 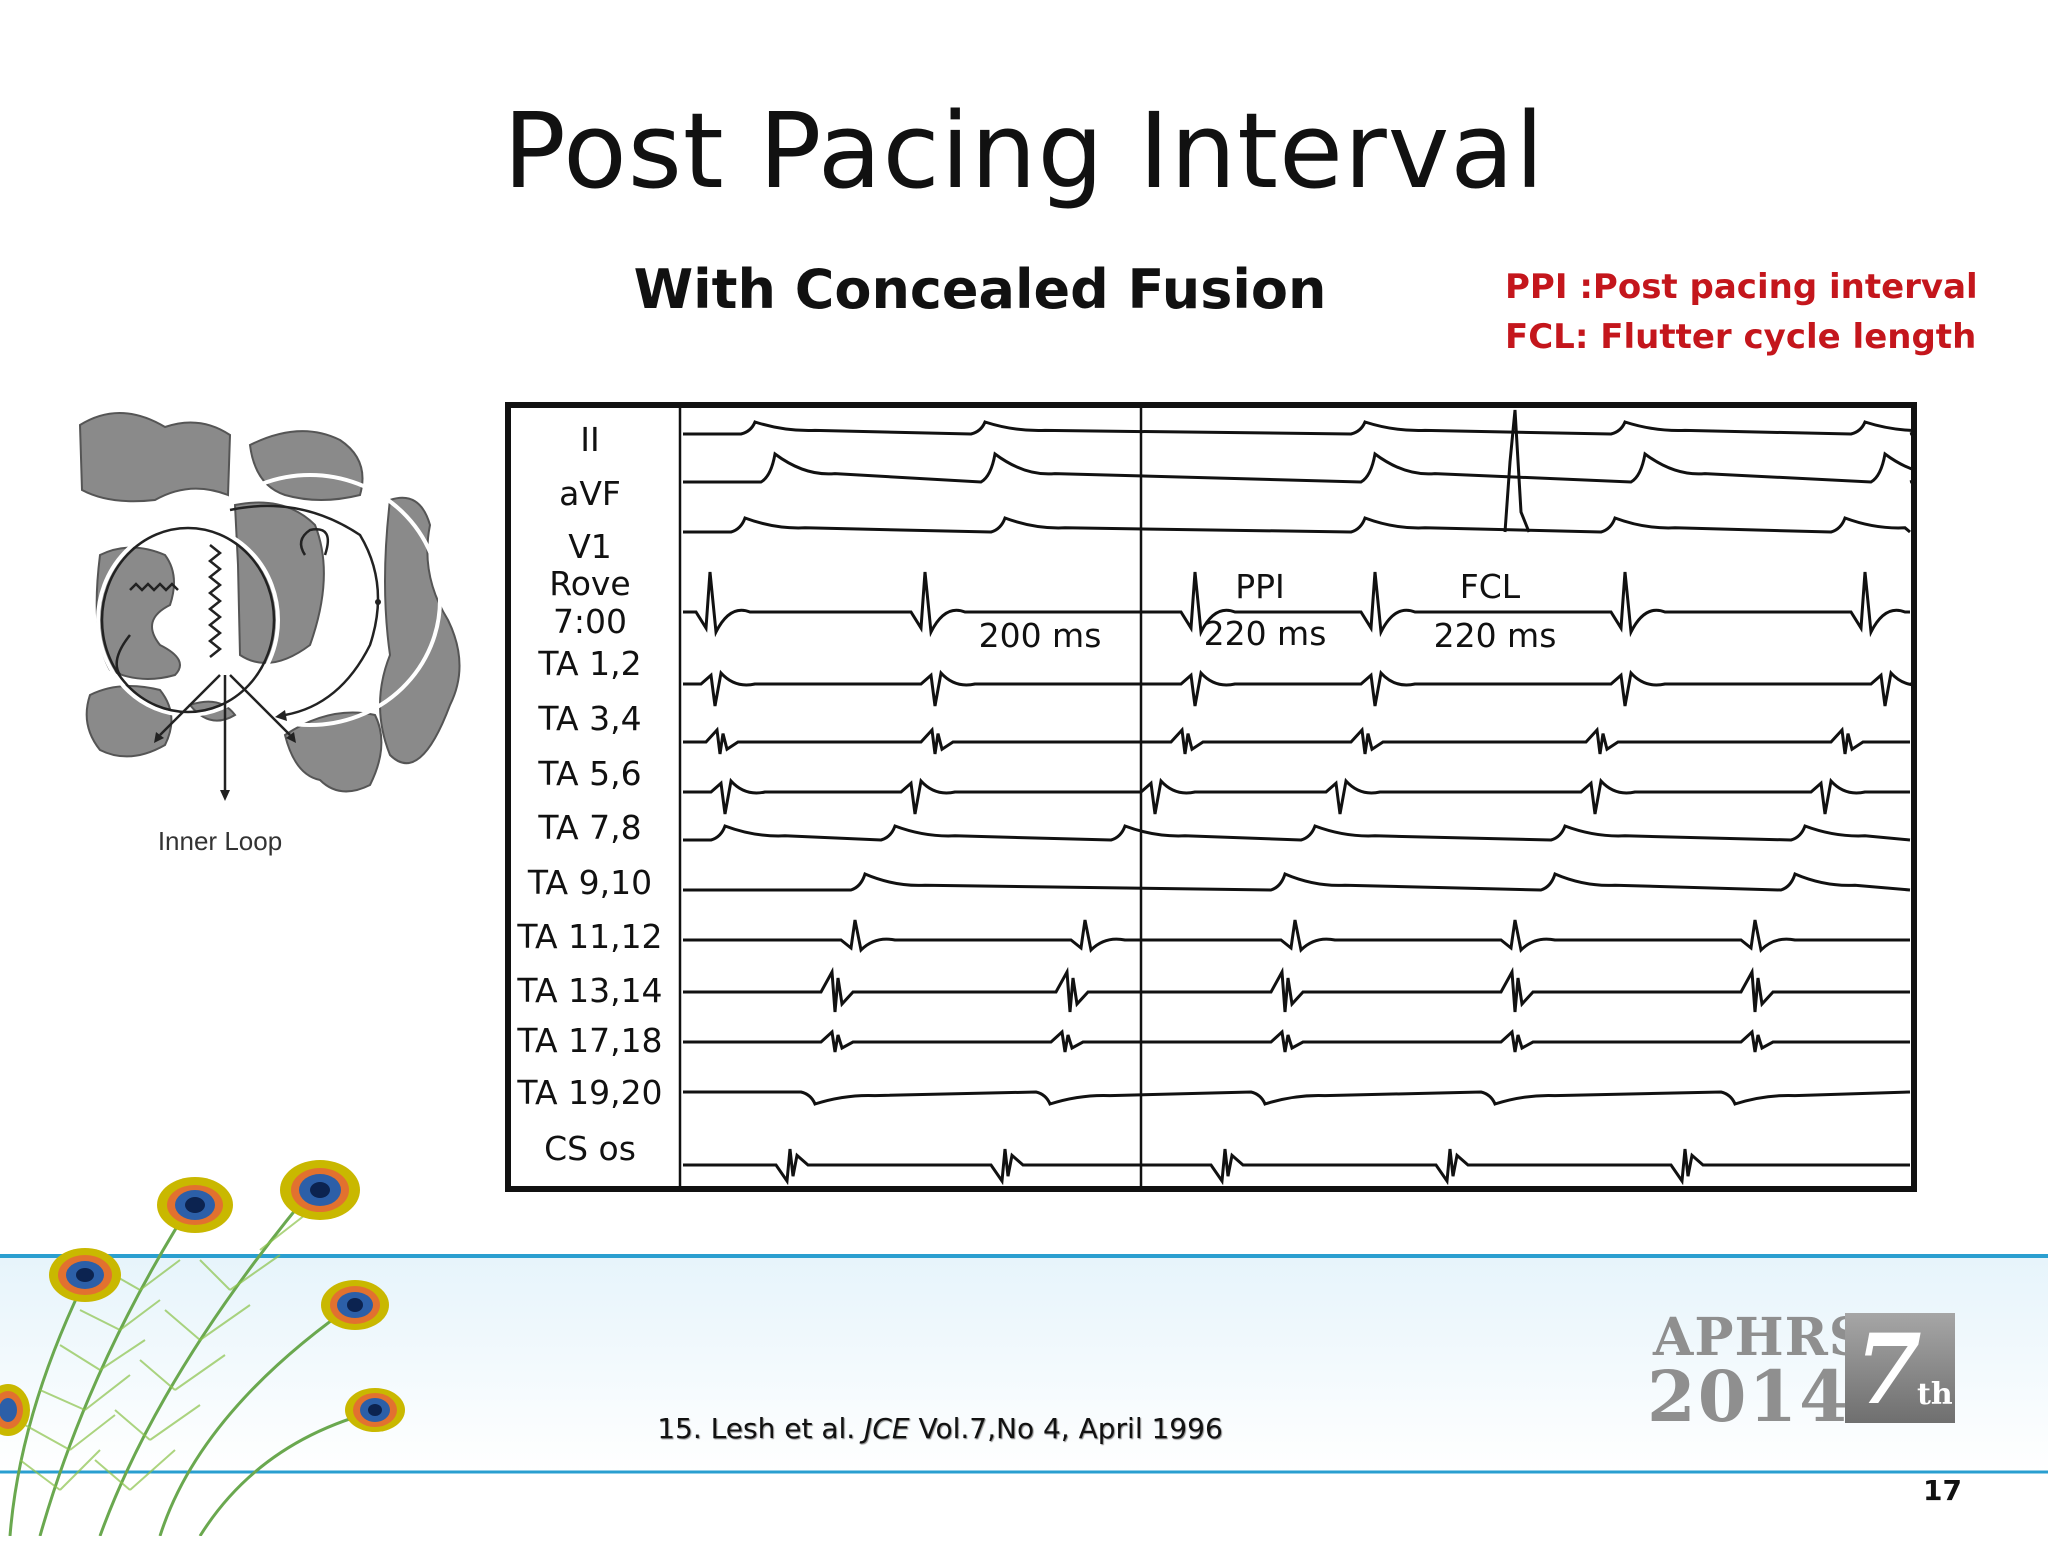 I want to click on slide-subtitle: With Concealed Fusion, so click(x=980, y=289).